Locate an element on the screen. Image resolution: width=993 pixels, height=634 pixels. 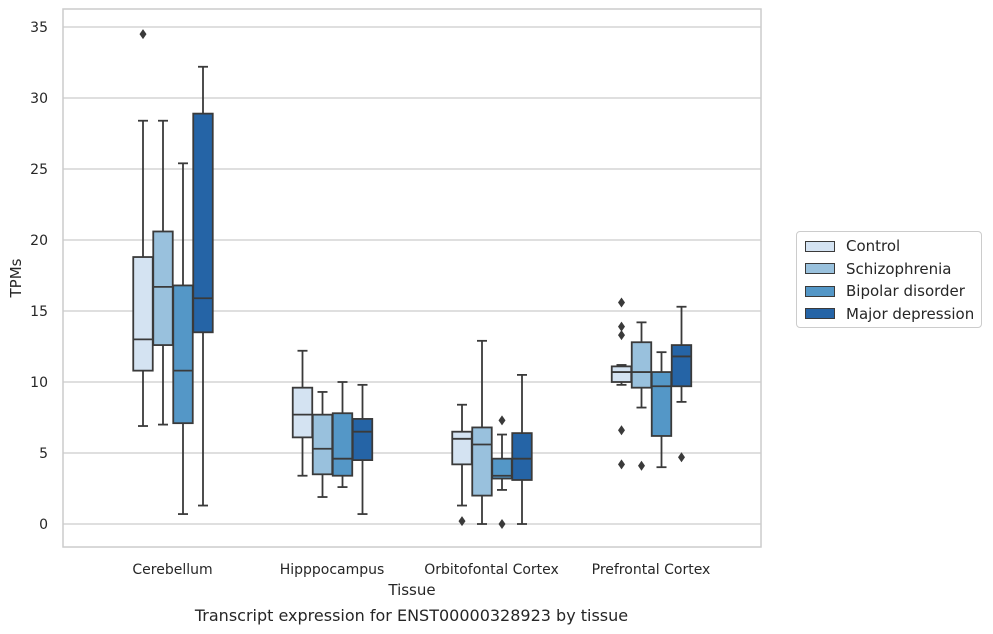
legend-label: Major depression is located at coordinates (910, 313).